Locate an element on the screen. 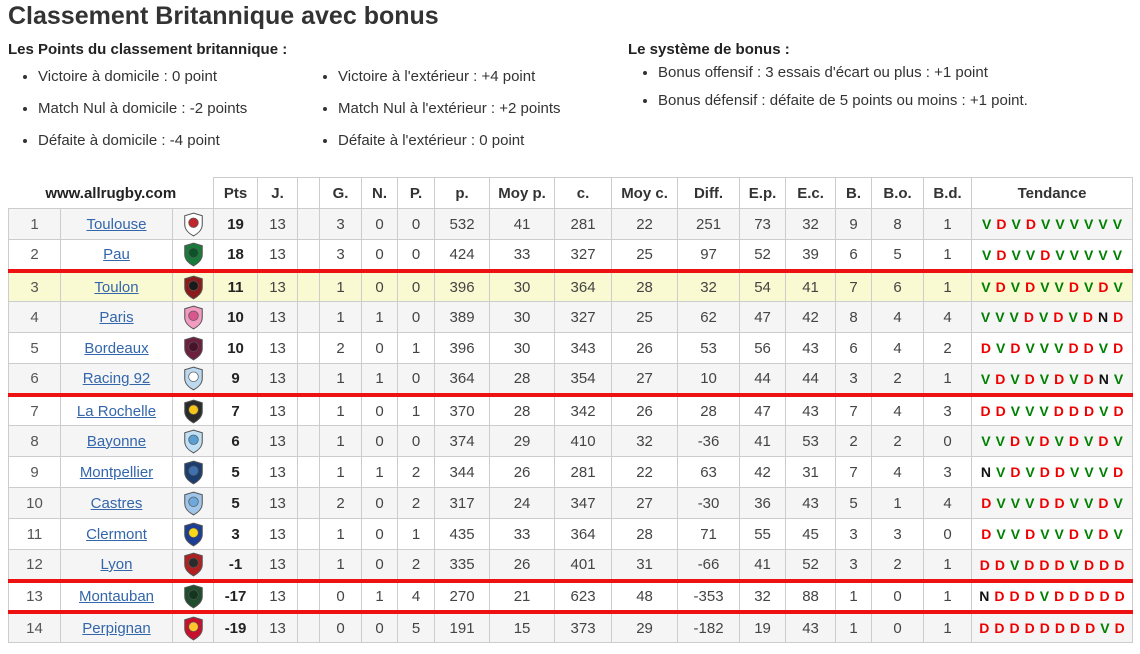  team-link: Bayonne is located at coordinates (116, 441).